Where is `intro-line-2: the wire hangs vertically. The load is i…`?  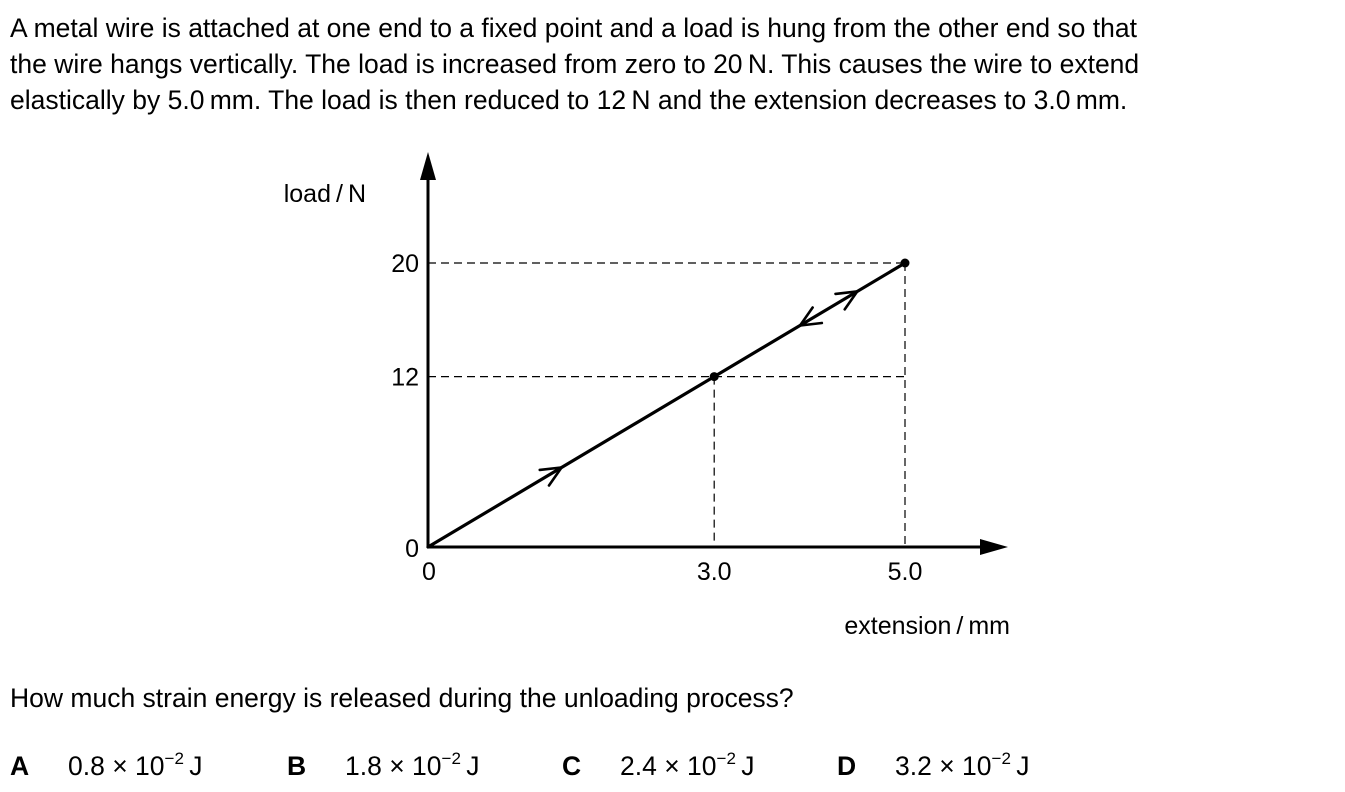
intro-line-2: the wire hangs vertically. The load is i… is located at coordinates (575, 64).